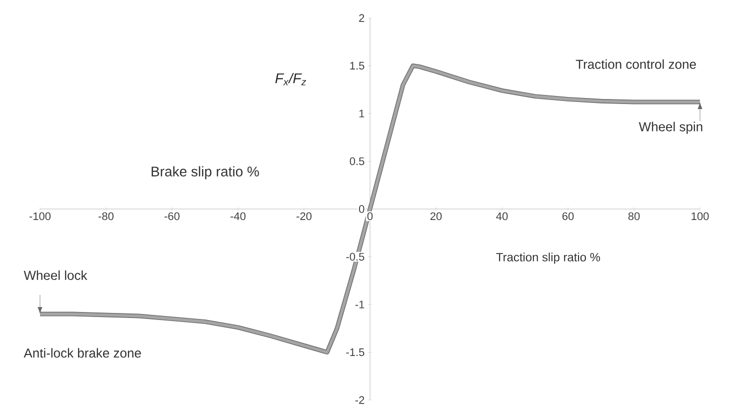  What do you see at coordinates (359, 400) in the screenshot?
I see `y-tick-label: -2` at bounding box center [359, 400].